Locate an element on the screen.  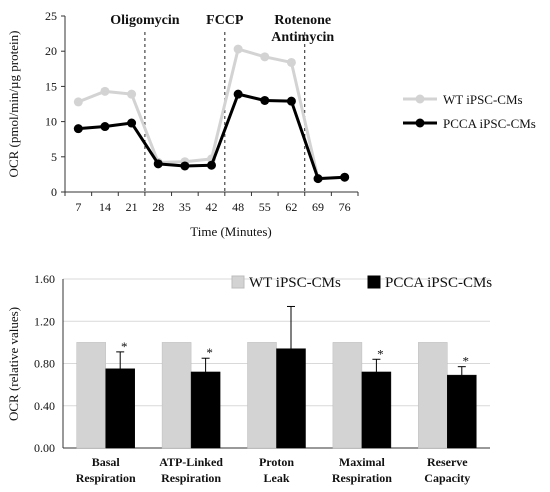
line-chart-x-tick-label: 21 is located at coordinates (132, 207).